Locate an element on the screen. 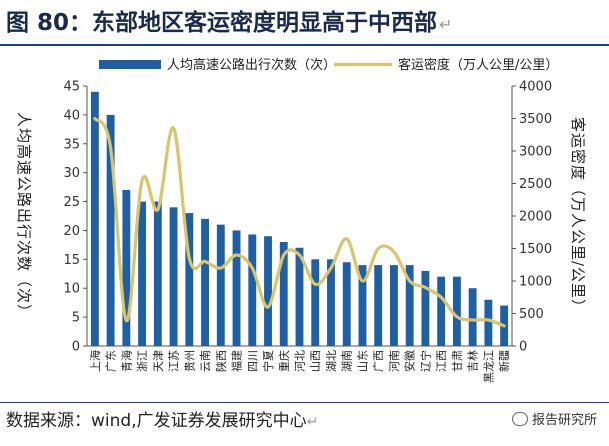  x-tick-label: 河南 is located at coordinates (394, 361).